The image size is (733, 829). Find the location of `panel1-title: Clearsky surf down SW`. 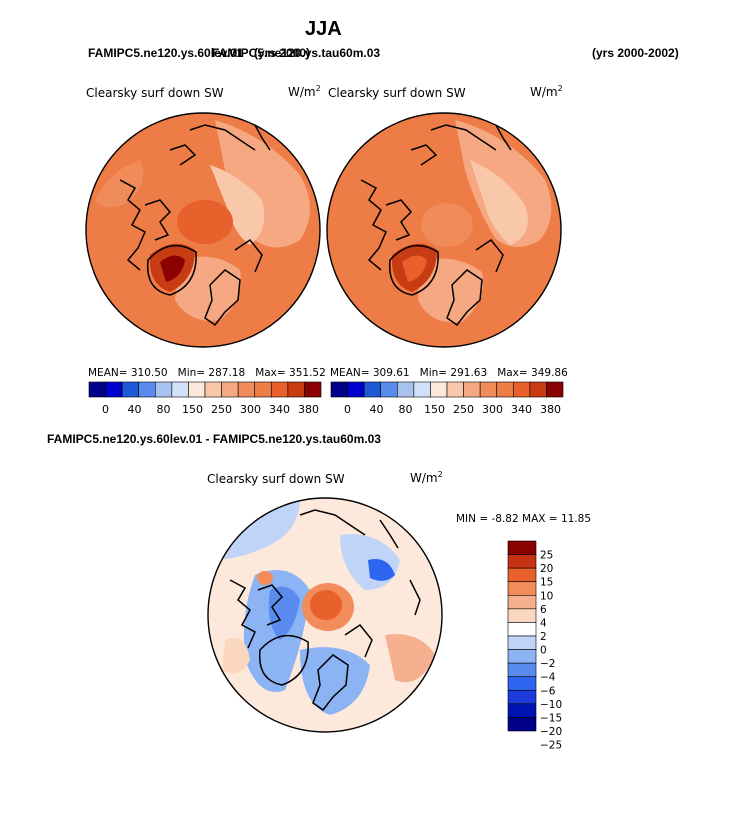

panel1-title: Clearsky surf down SW is located at coordinates (155, 93).